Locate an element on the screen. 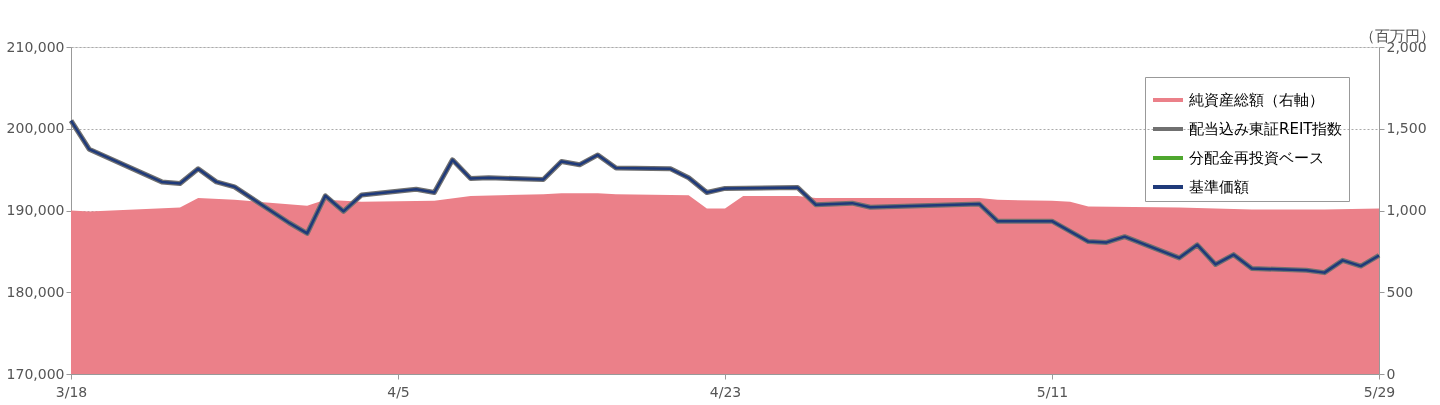  x-tick-label: 3/18 is located at coordinates (71, 391).